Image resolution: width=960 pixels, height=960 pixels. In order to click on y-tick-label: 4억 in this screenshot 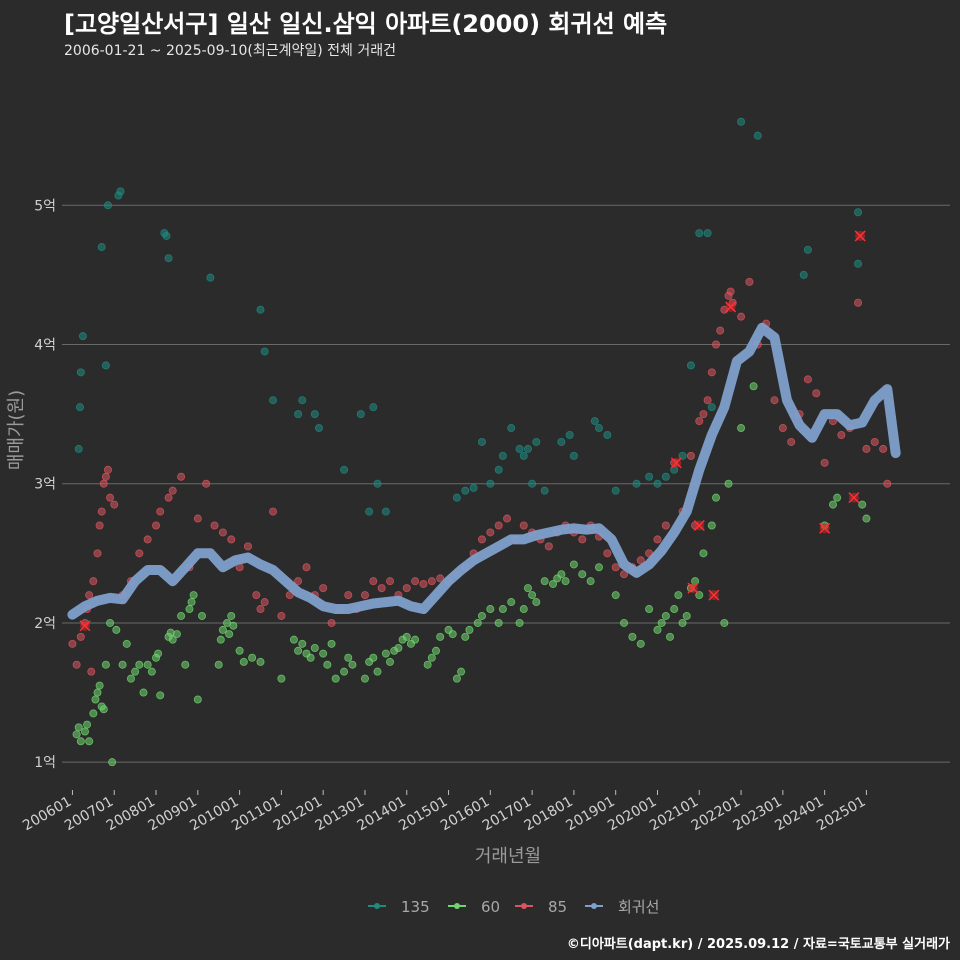, I will do `click(45, 346)`.